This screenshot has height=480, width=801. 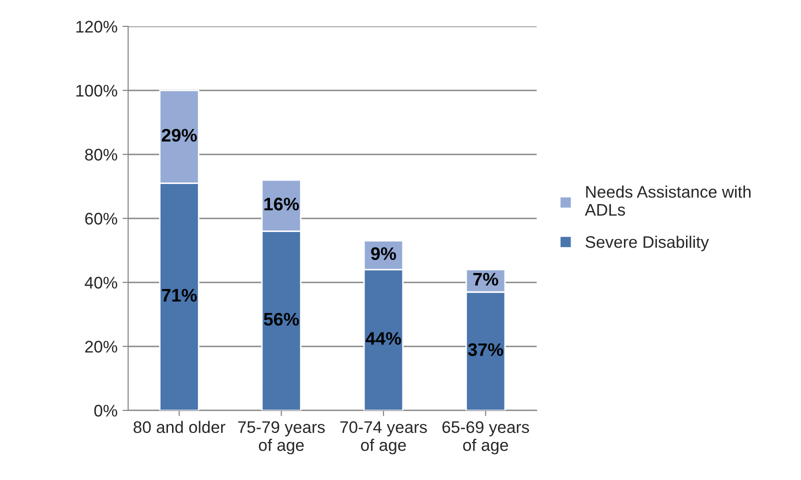 I want to click on y-tick-label: 120%, so click(x=97, y=26).